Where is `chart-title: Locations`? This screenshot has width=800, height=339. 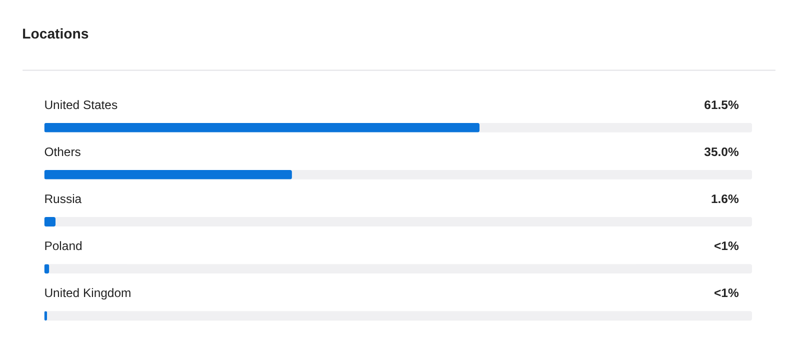
chart-title: Locations is located at coordinates (55, 34).